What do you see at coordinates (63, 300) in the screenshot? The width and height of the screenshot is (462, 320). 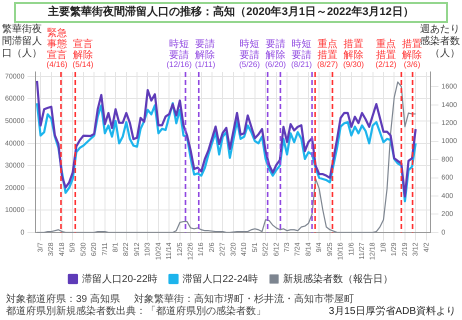 I see `text: 対象都道府県：39 高知県` at bounding box center [63, 300].